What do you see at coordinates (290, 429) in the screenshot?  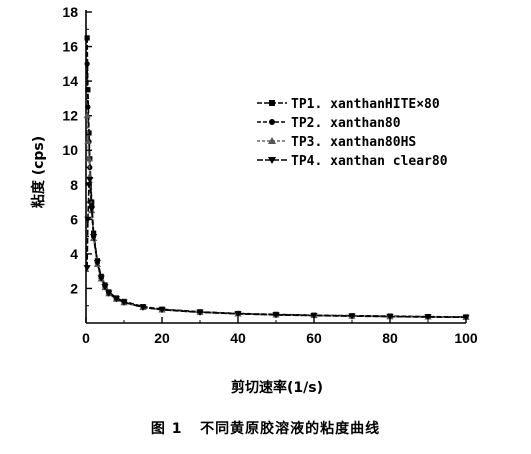 I see `caption-text: 不同黄原胶溶液的粘度曲线` at bounding box center [290, 429].